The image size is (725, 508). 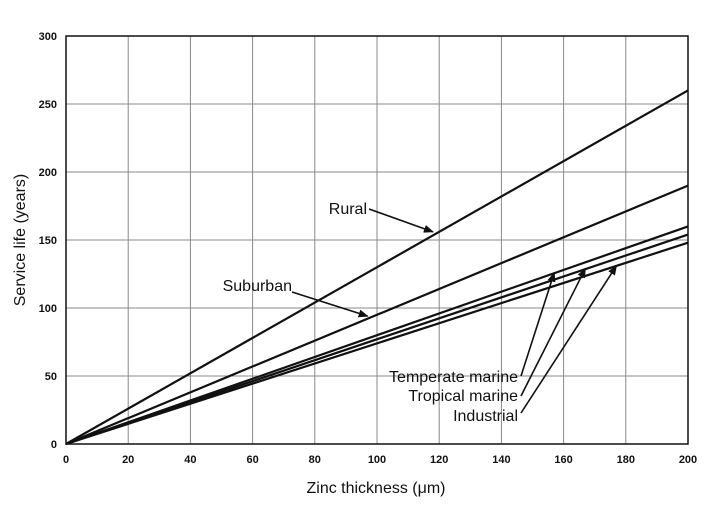 What do you see at coordinates (538, 324) in the screenshot?
I see `annotation-arrow-temperate-marine` at bounding box center [538, 324].